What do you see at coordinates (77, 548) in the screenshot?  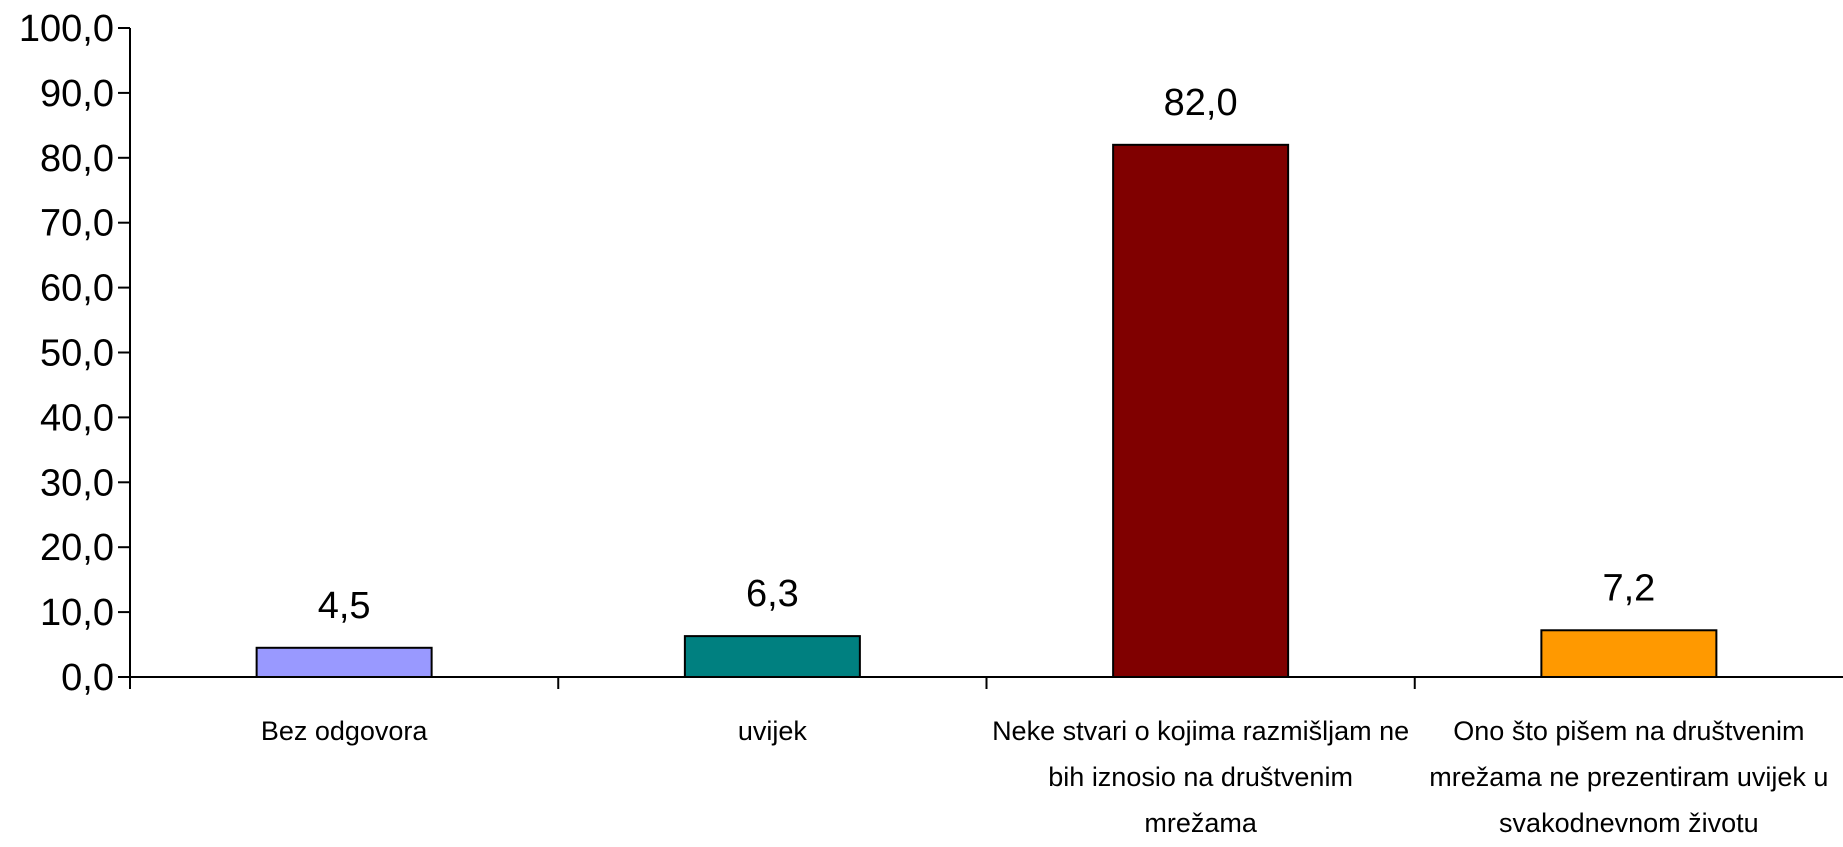 I see `y-tick-label: 20,0` at bounding box center [77, 548].